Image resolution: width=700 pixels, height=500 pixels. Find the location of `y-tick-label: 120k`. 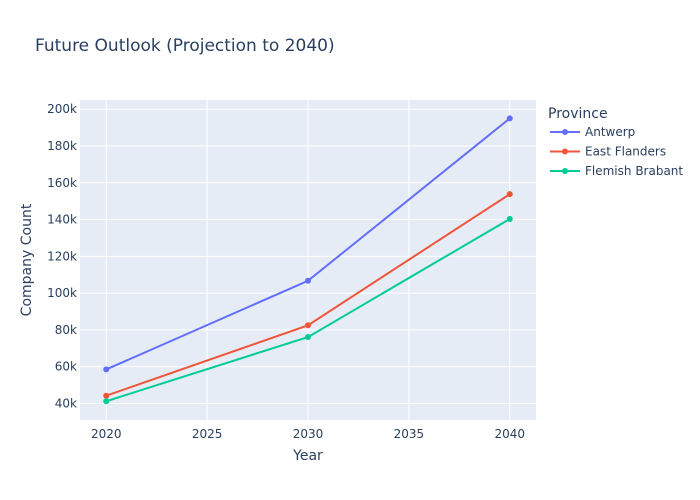

y-tick-label: 120k is located at coordinates (62, 256).